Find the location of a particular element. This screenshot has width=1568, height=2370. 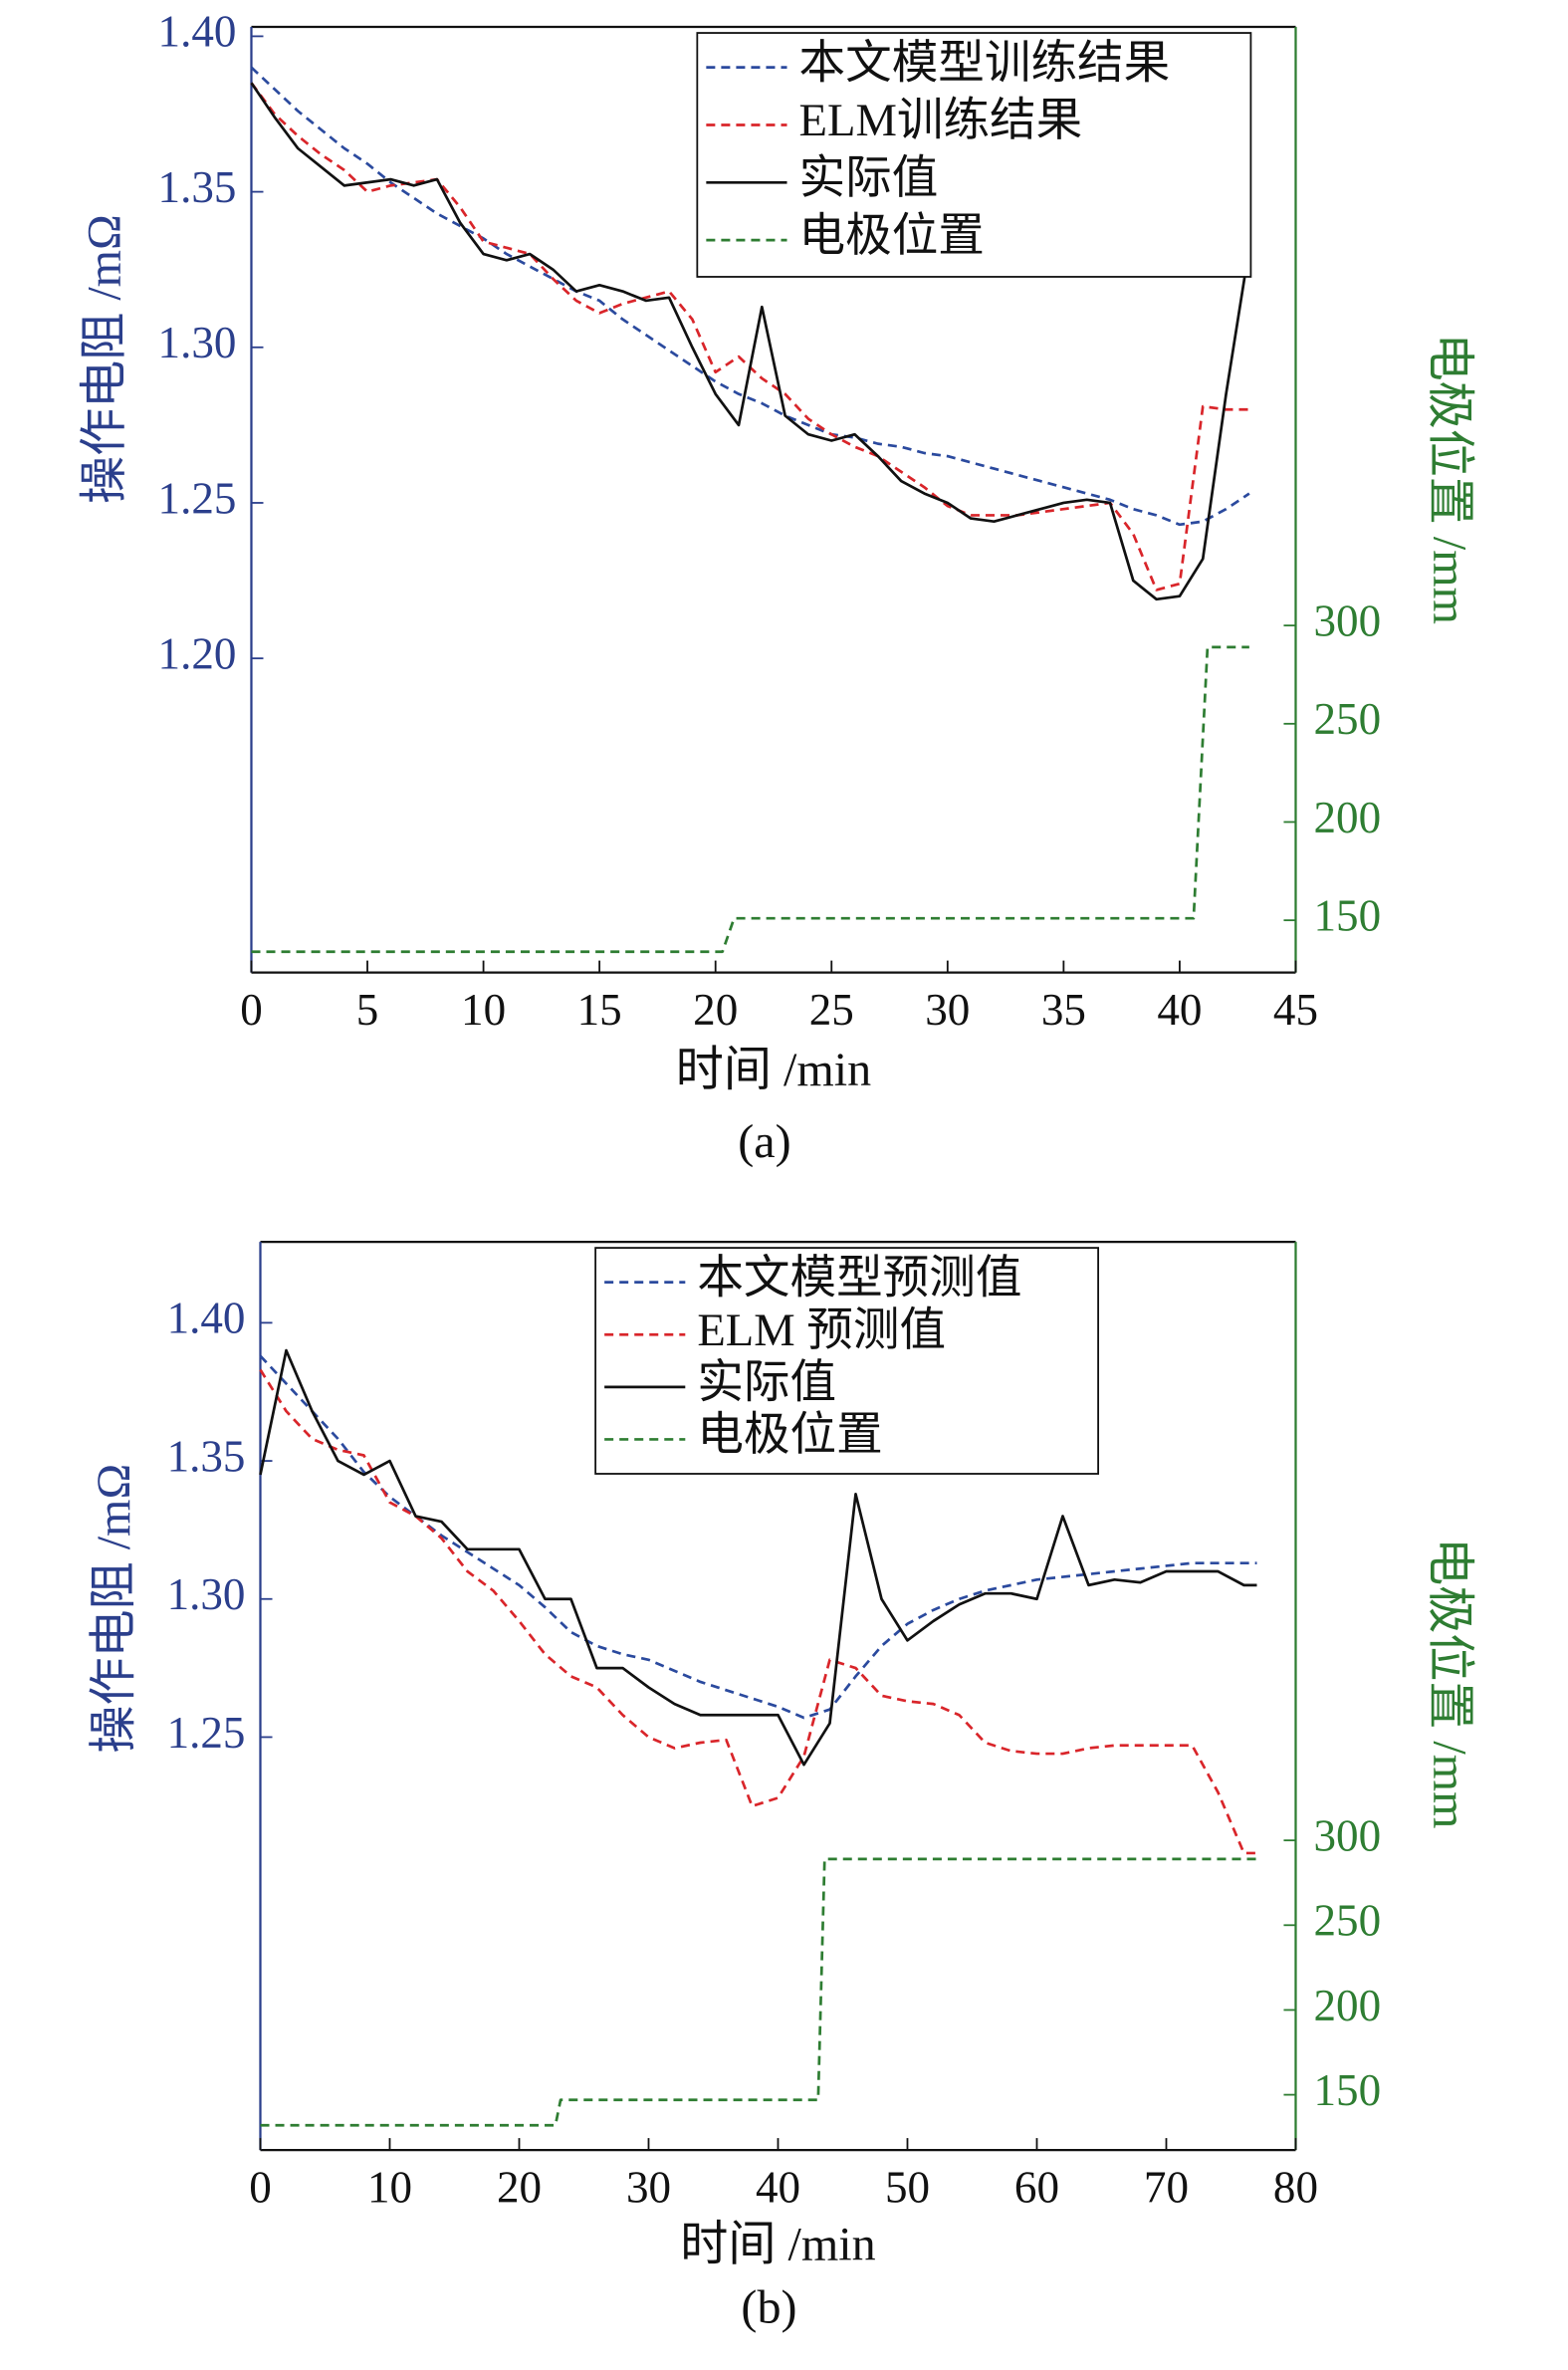

x-tick-label: 35 is located at coordinates (1063, 1010).